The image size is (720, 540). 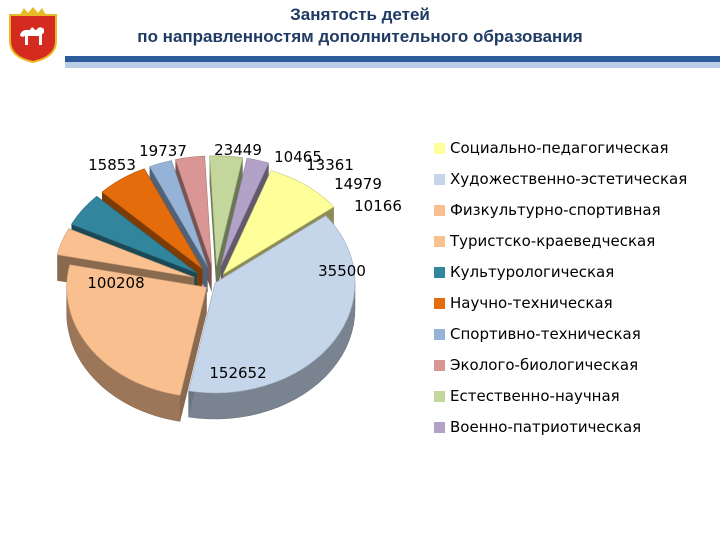 What do you see at coordinates (237, 373) in the screenshot?
I see `pie-data-label: 152652` at bounding box center [237, 373].